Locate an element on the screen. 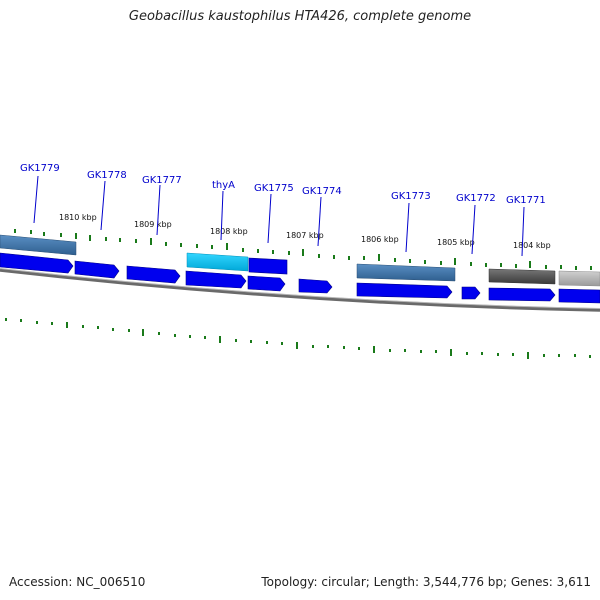 The width and height of the screenshot is (600, 600). kbp-label-1804: 1804 kbp is located at coordinates (532, 245).